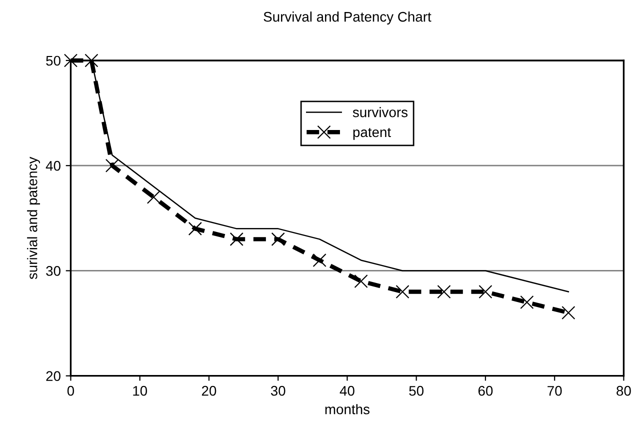 This screenshot has width=643, height=432. Describe the element at coordinates (53, 165) in the screenshot. I see `y-tick-label: 40` at that location.